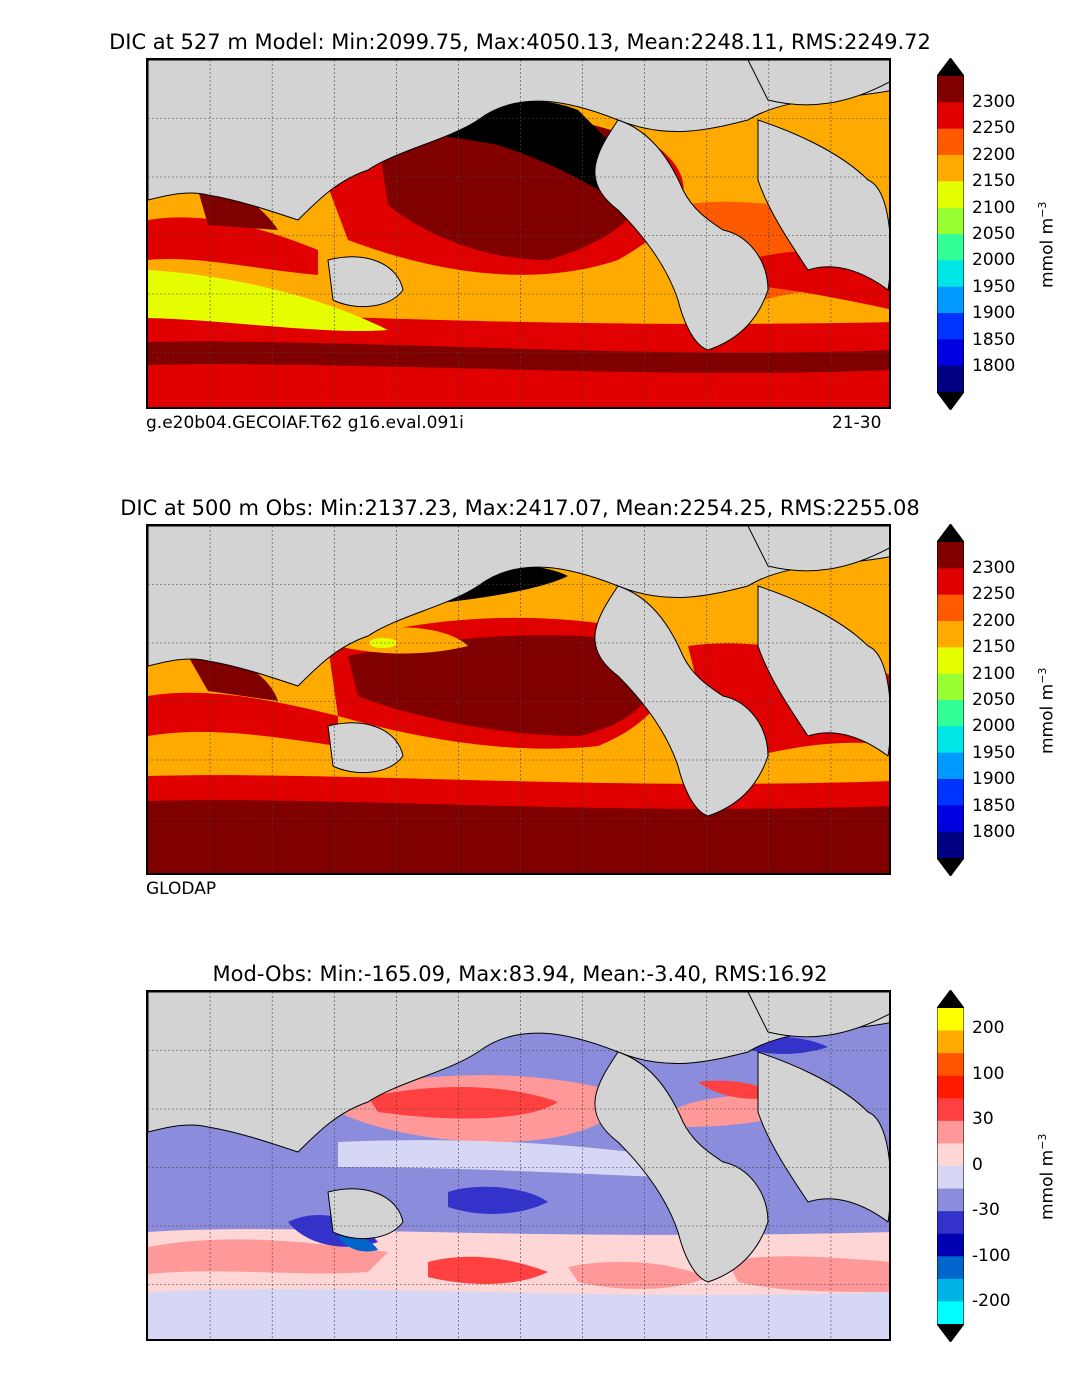 The image size is (1087, 1392). I want to click on colorbar-tick: -200, so click(991, 1301).